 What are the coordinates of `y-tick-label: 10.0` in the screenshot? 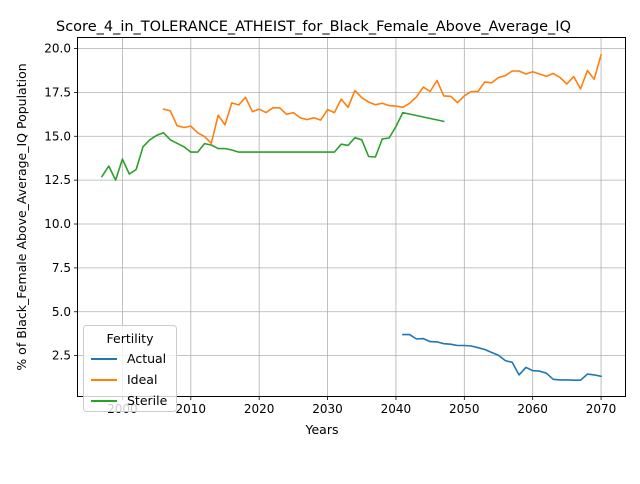 It's located at (57, 224).